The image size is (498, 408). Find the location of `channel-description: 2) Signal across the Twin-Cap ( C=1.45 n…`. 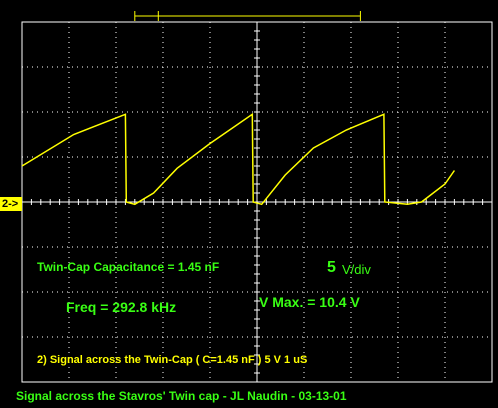

channel-description: 2) Signal across the Twin-Cap ( C=1.45 n… is located at coordinates (172, 360).